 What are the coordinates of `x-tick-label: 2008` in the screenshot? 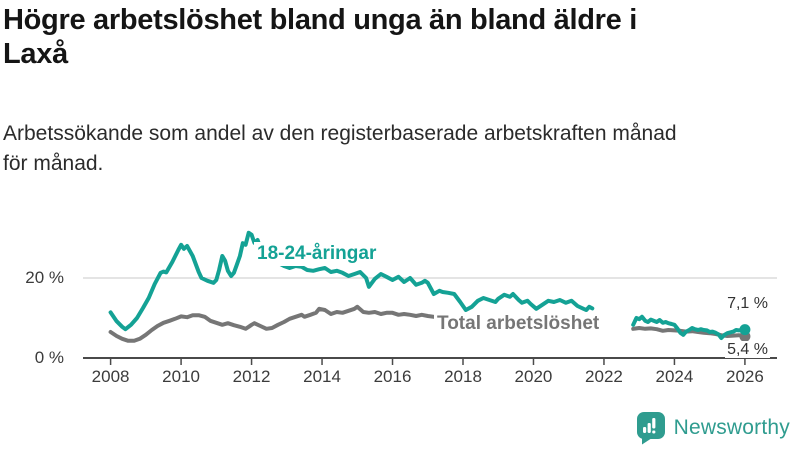 It's located at (110, 376).